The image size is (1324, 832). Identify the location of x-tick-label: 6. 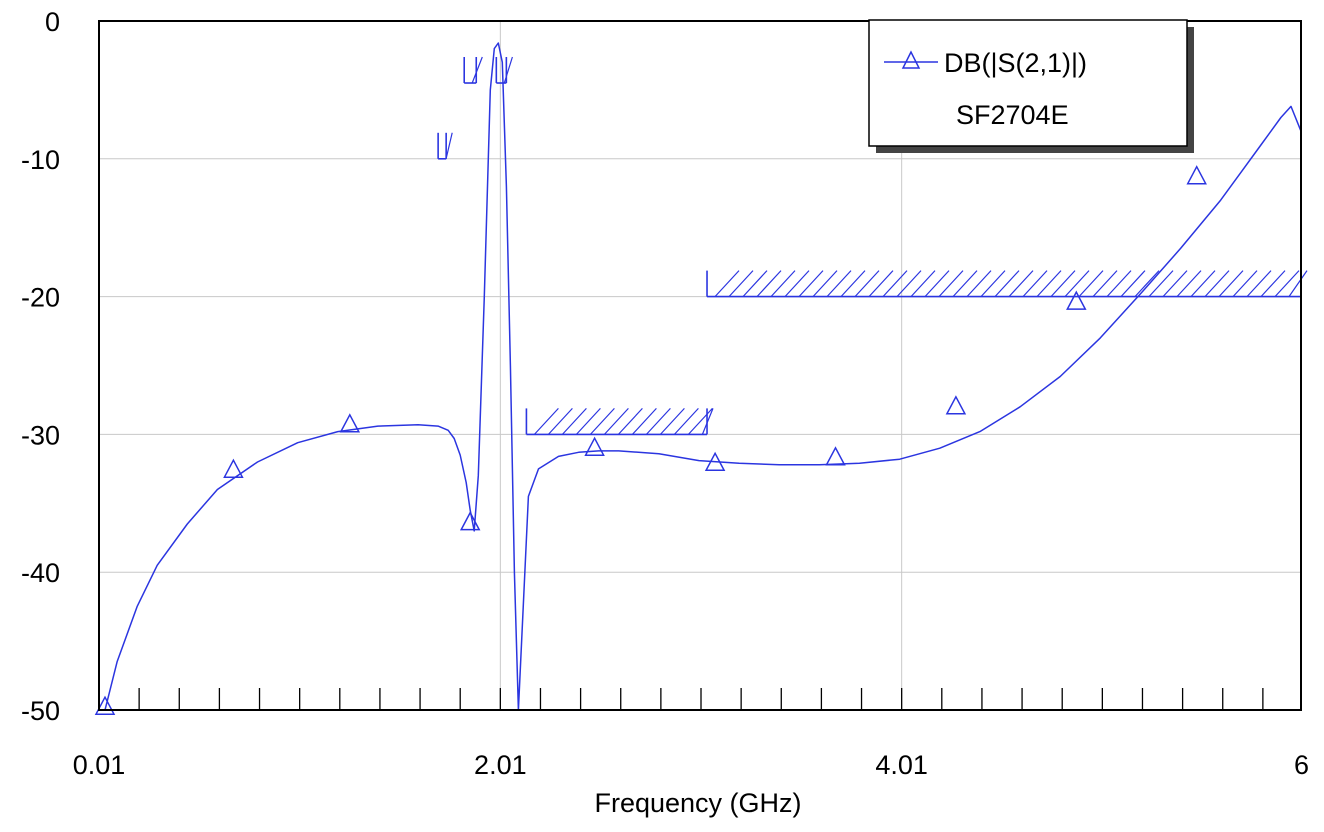
(1301, 765).